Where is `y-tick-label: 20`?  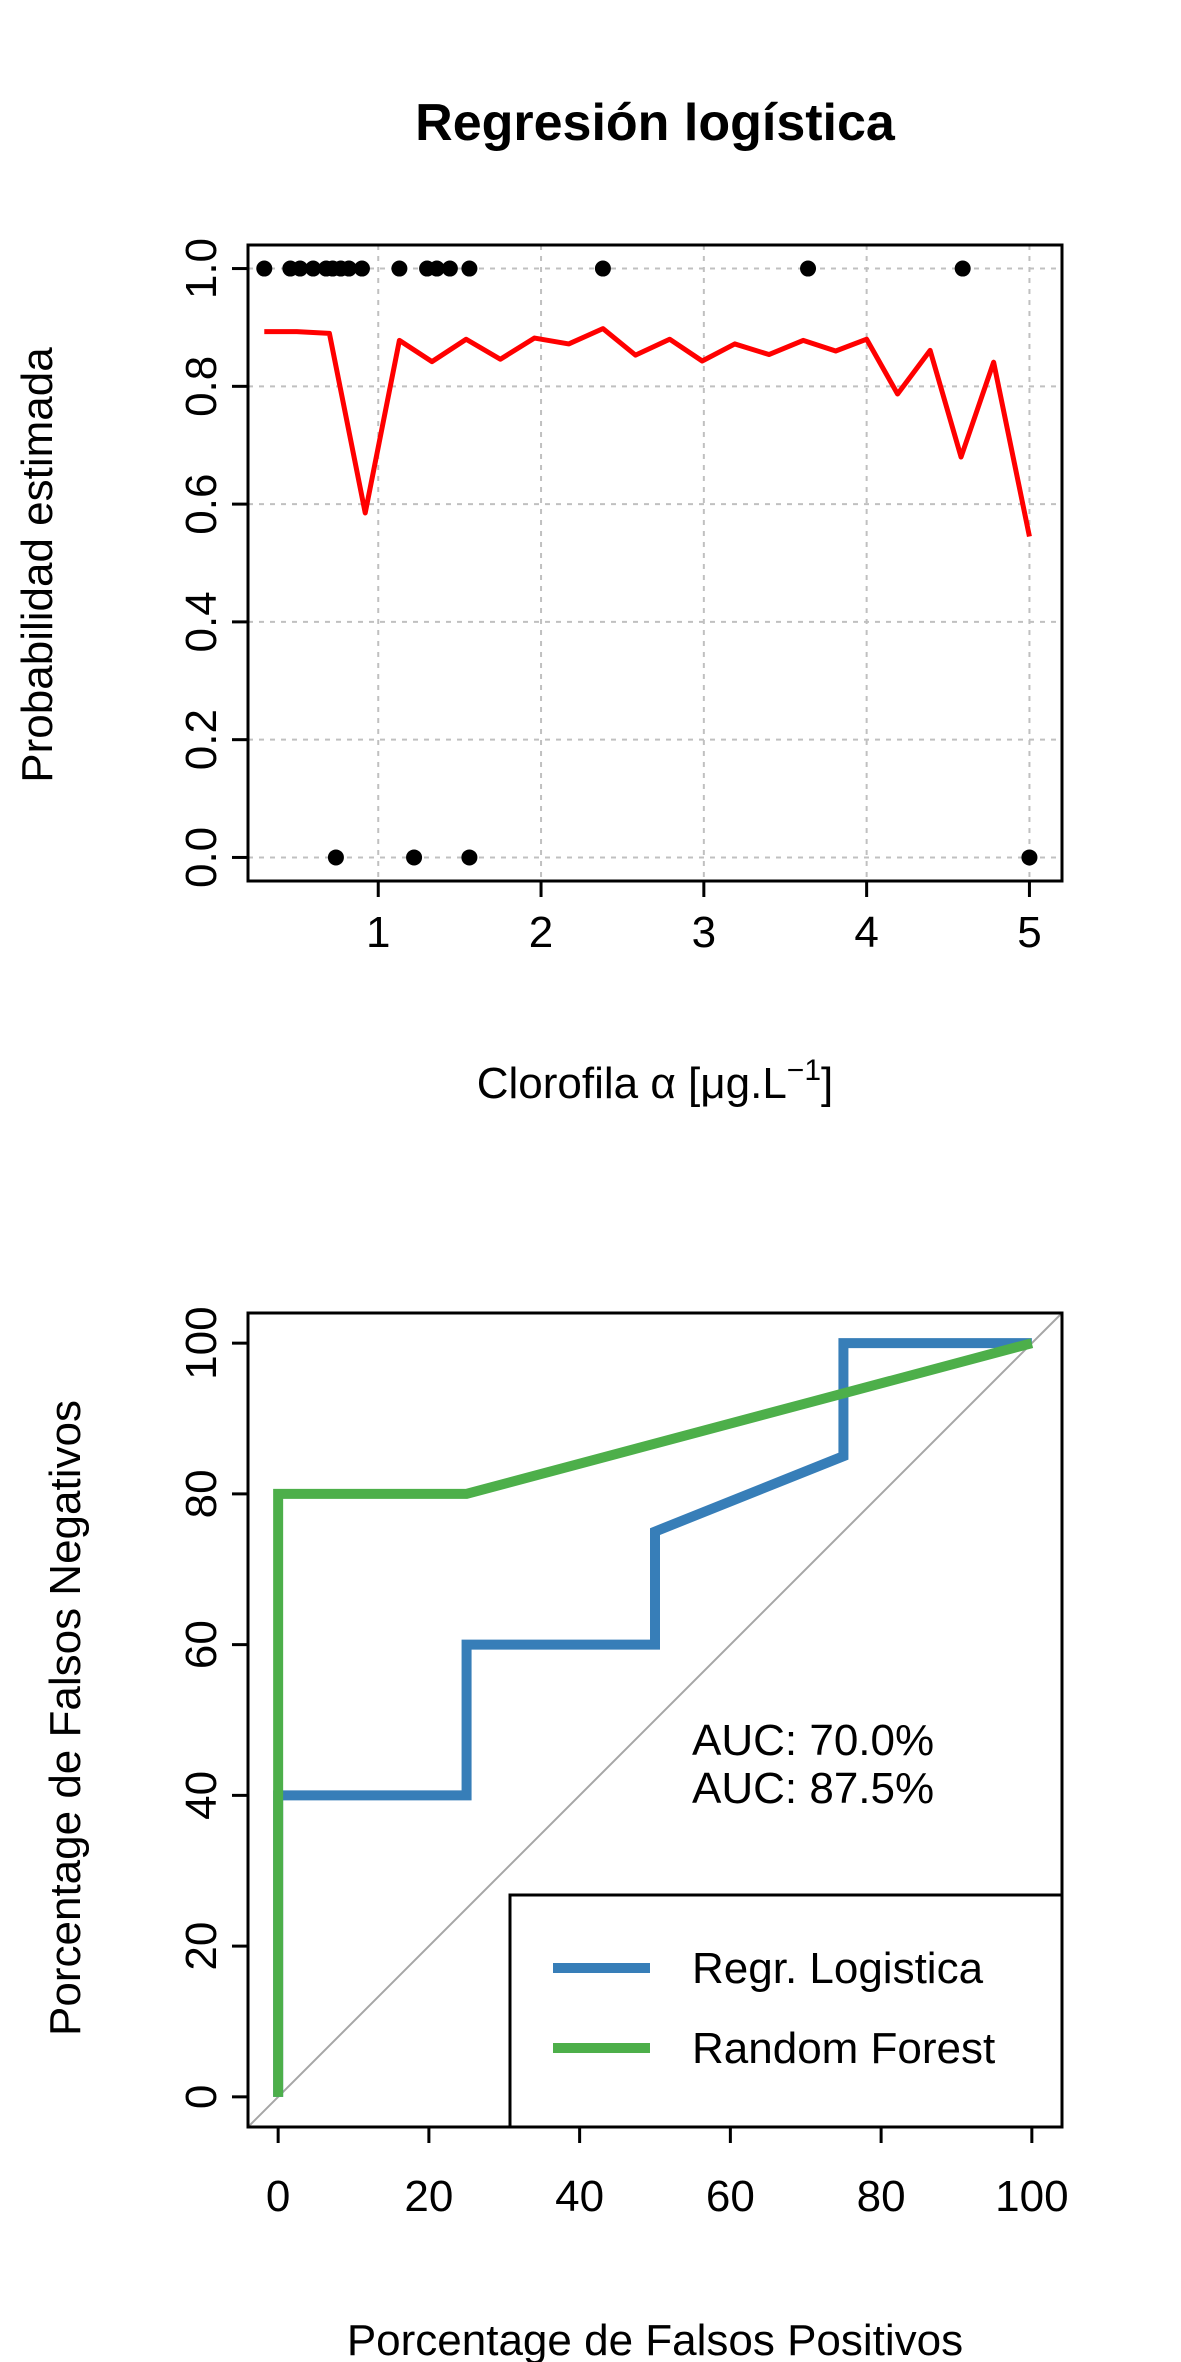 y-tick-label: 20 is located at coordinates (201, 1946).